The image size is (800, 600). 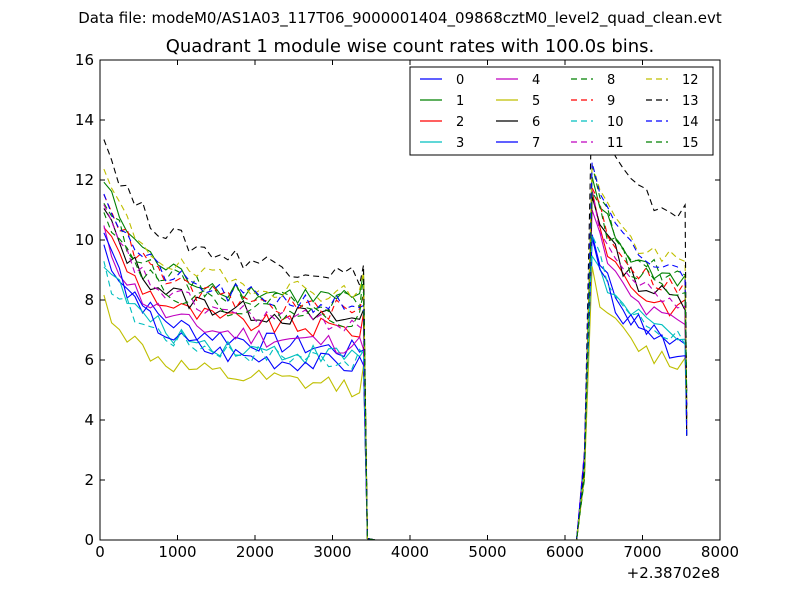 What do you see at coordinates (460, 80) in the screenshot?
I see `legend-label-0: 0` at bounding box center [460, 80].